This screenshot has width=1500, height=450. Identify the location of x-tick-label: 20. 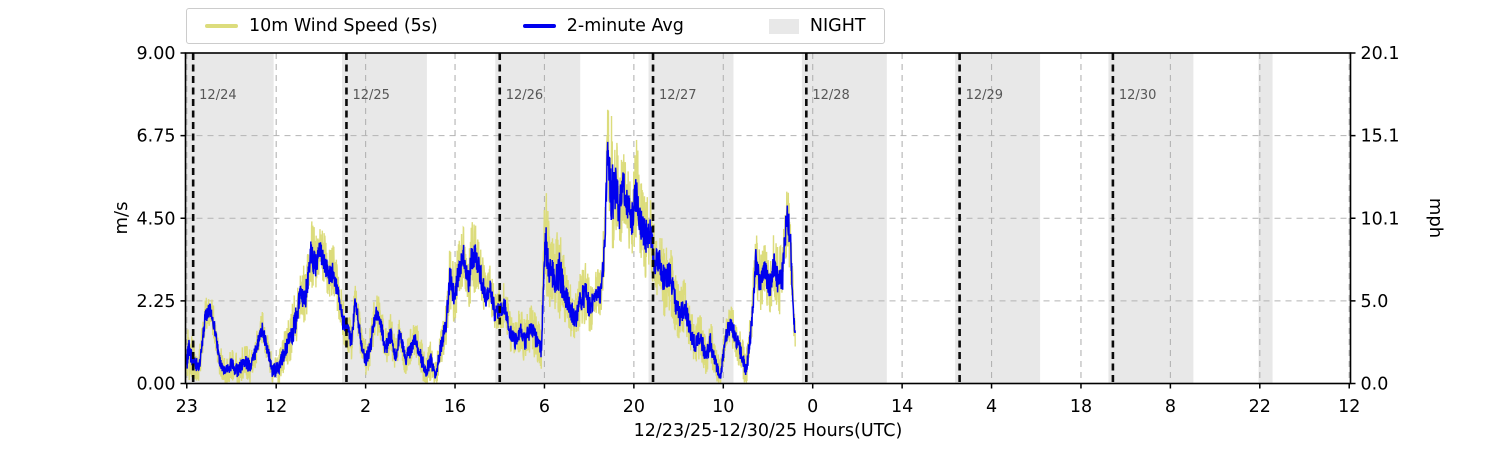
(634, 407).